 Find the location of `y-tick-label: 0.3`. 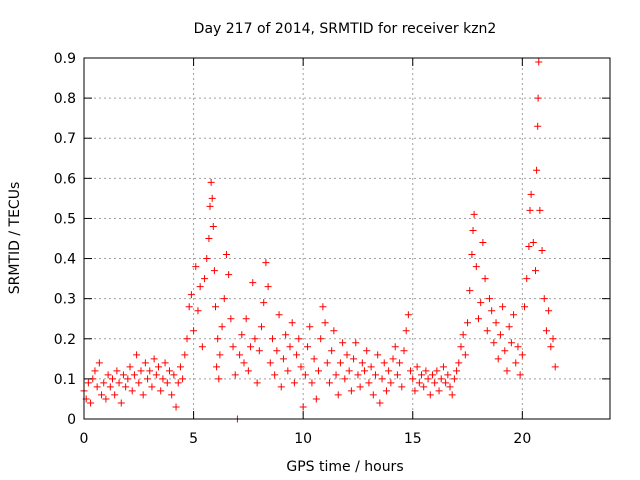

y-tick-label: 0.3 is located at coordinates (65, 300).